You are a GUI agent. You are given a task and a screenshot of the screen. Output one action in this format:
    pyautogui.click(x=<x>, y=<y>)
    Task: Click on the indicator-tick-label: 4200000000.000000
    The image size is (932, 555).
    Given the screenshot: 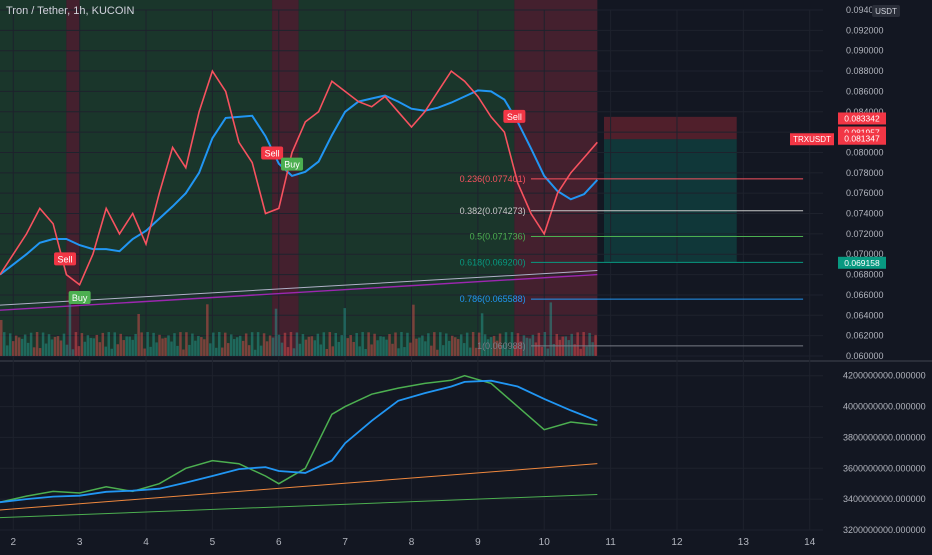 What is the action you would take?
    pyautogui.click(x=884, y=376)
    